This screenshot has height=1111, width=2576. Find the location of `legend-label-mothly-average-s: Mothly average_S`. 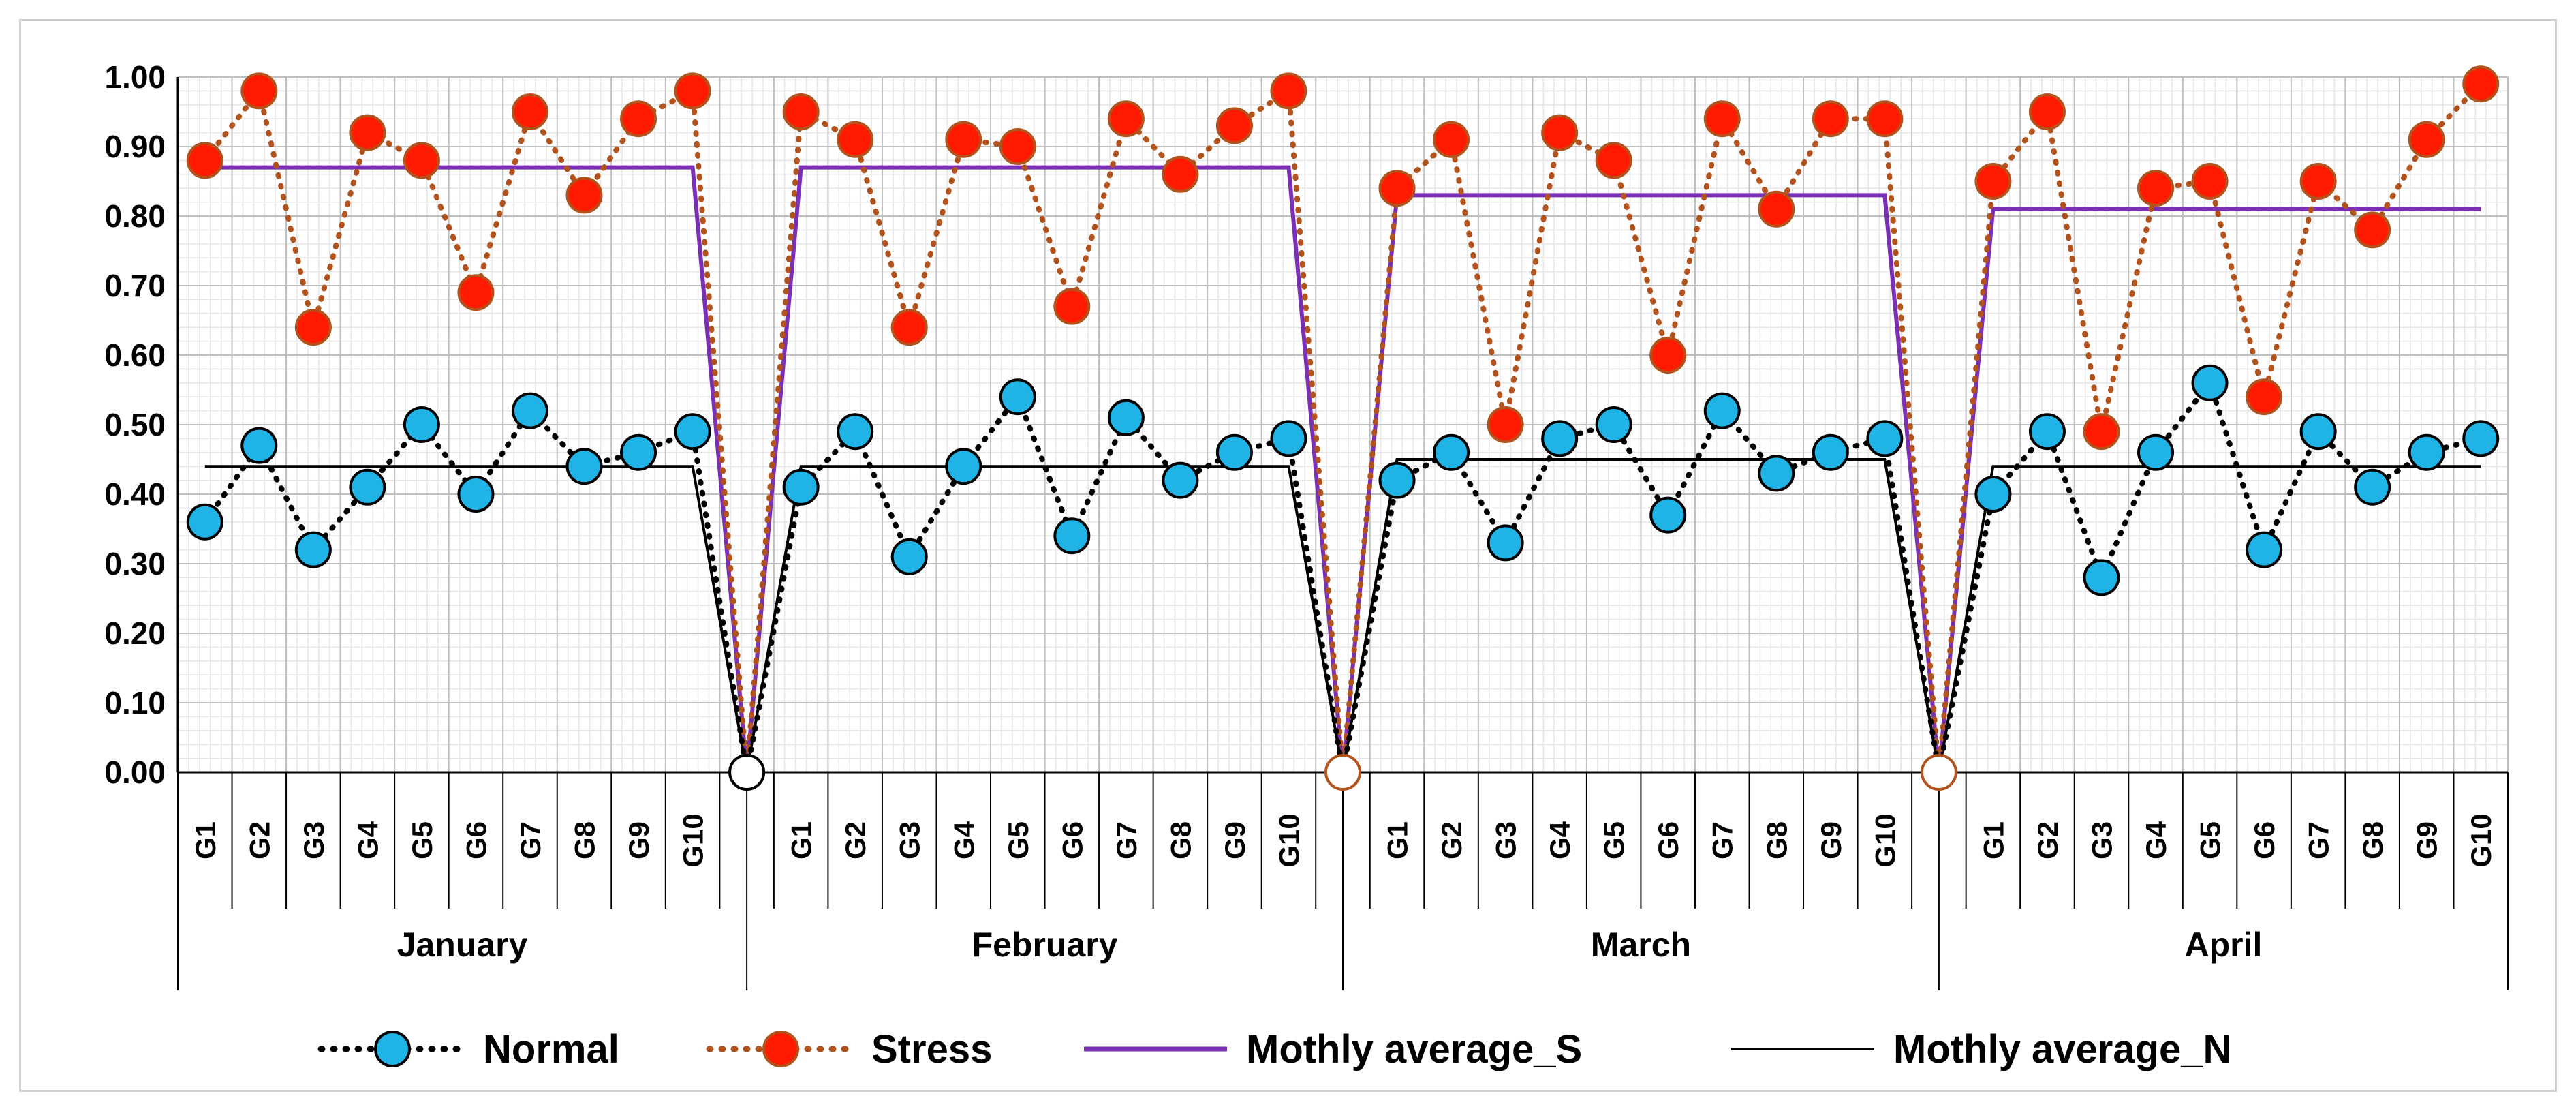

legend-label-mothly-average-s: Mothly average_S is located at coordinates (1414, 1049).